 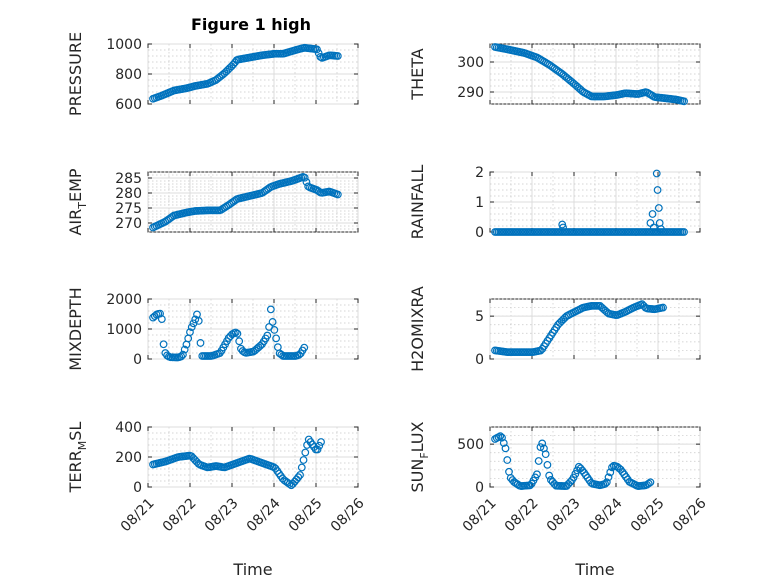 I want to click on y-axis-label: AIRTEMP, so click(x=77, y=201).